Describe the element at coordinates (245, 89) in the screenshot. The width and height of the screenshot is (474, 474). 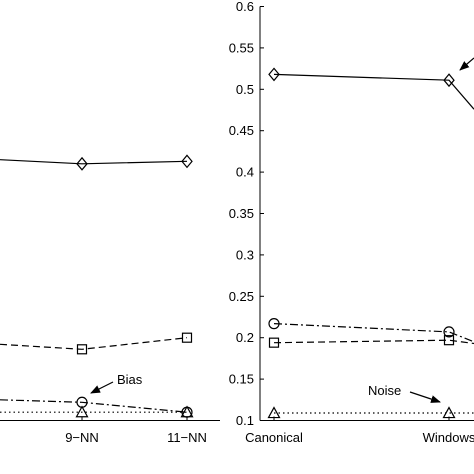
I see `y-tick-label: 0.5` at that location.